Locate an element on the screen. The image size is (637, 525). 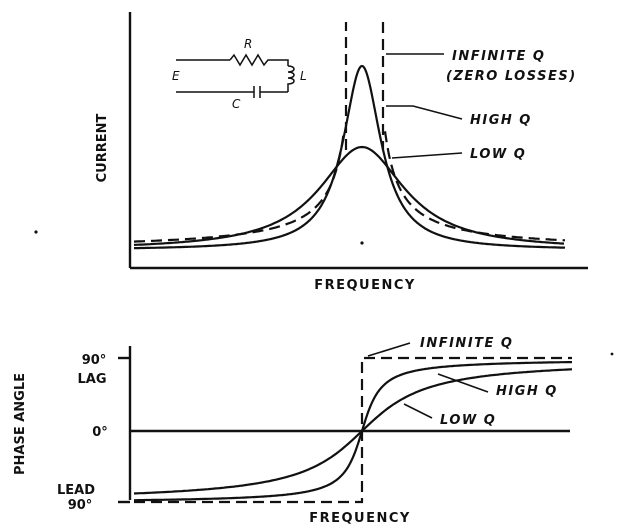
phase-angle-axis-label: PHASE ANGLE is located at coordinates (20, 424).